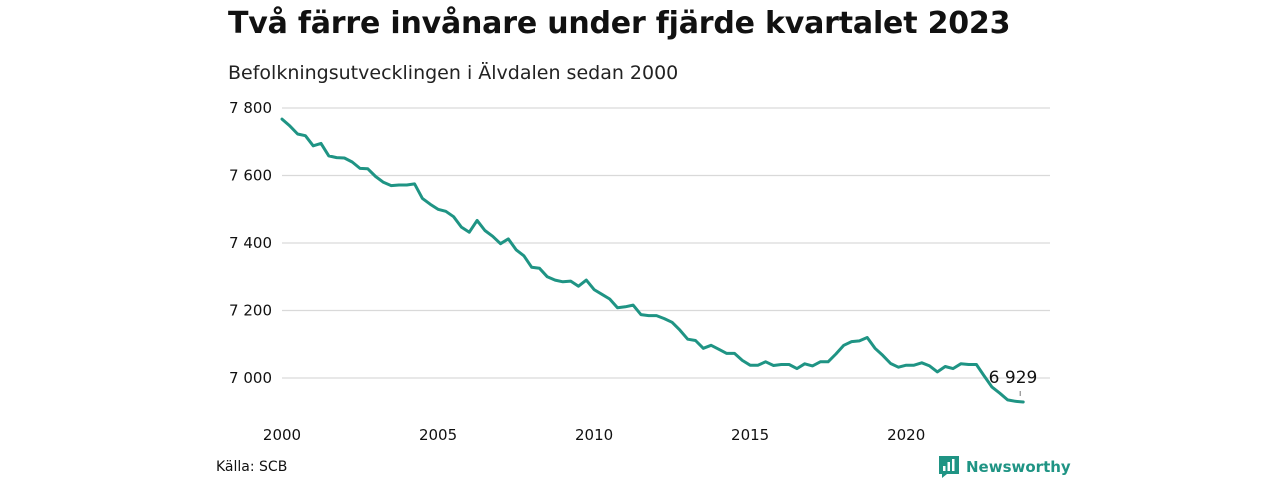  Describe the element at coordinates (250, 311) in the screenshot. I see `y-tick-label: 7 200` at that location.